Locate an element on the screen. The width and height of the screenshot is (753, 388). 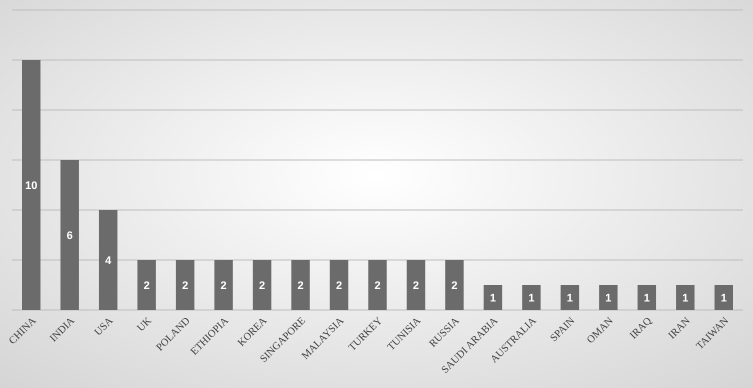
x-tick-label: UK is located at coordinates (144, 324).